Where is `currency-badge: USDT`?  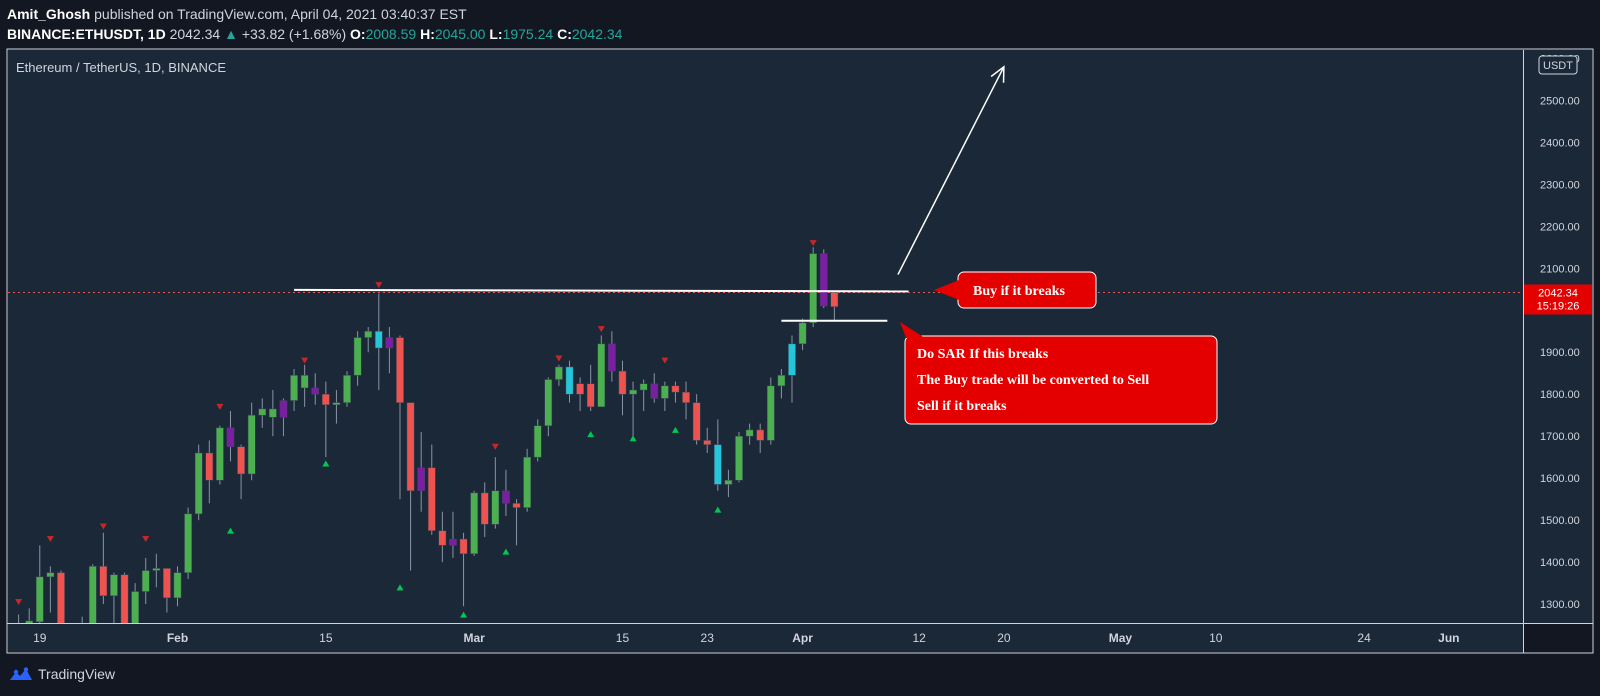
currency-badge: USDT is located at coordinates (1558, 65).